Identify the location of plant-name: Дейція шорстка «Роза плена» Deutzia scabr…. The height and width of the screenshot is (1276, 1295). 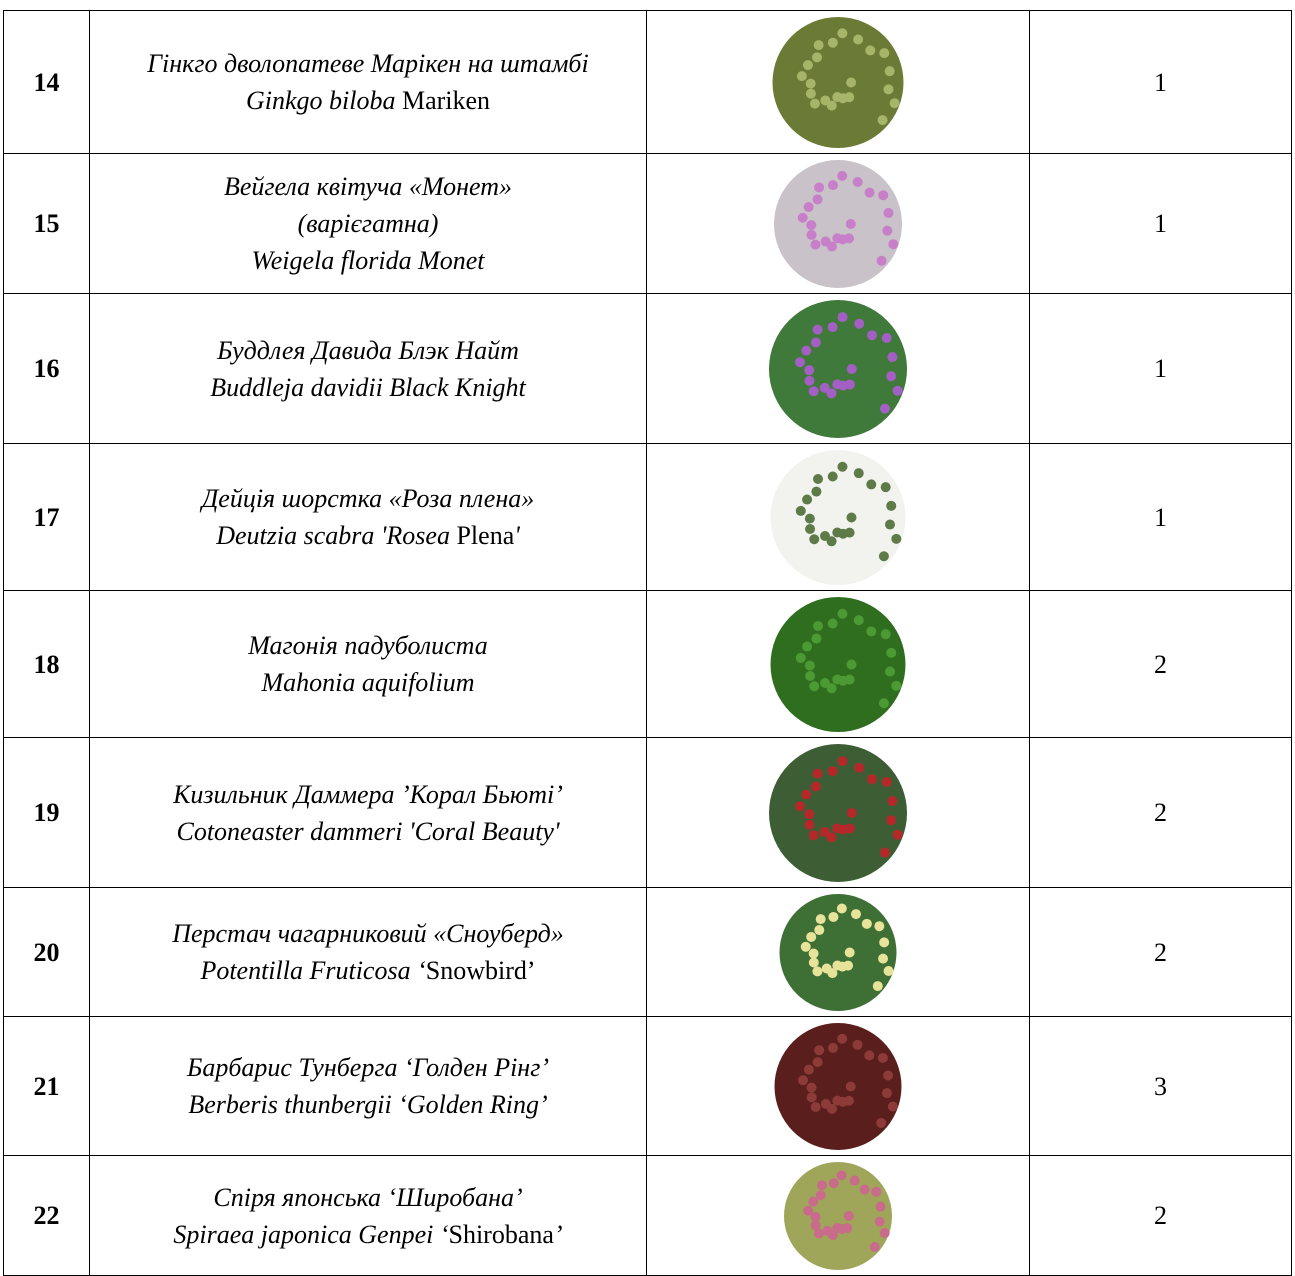
(368, 517).